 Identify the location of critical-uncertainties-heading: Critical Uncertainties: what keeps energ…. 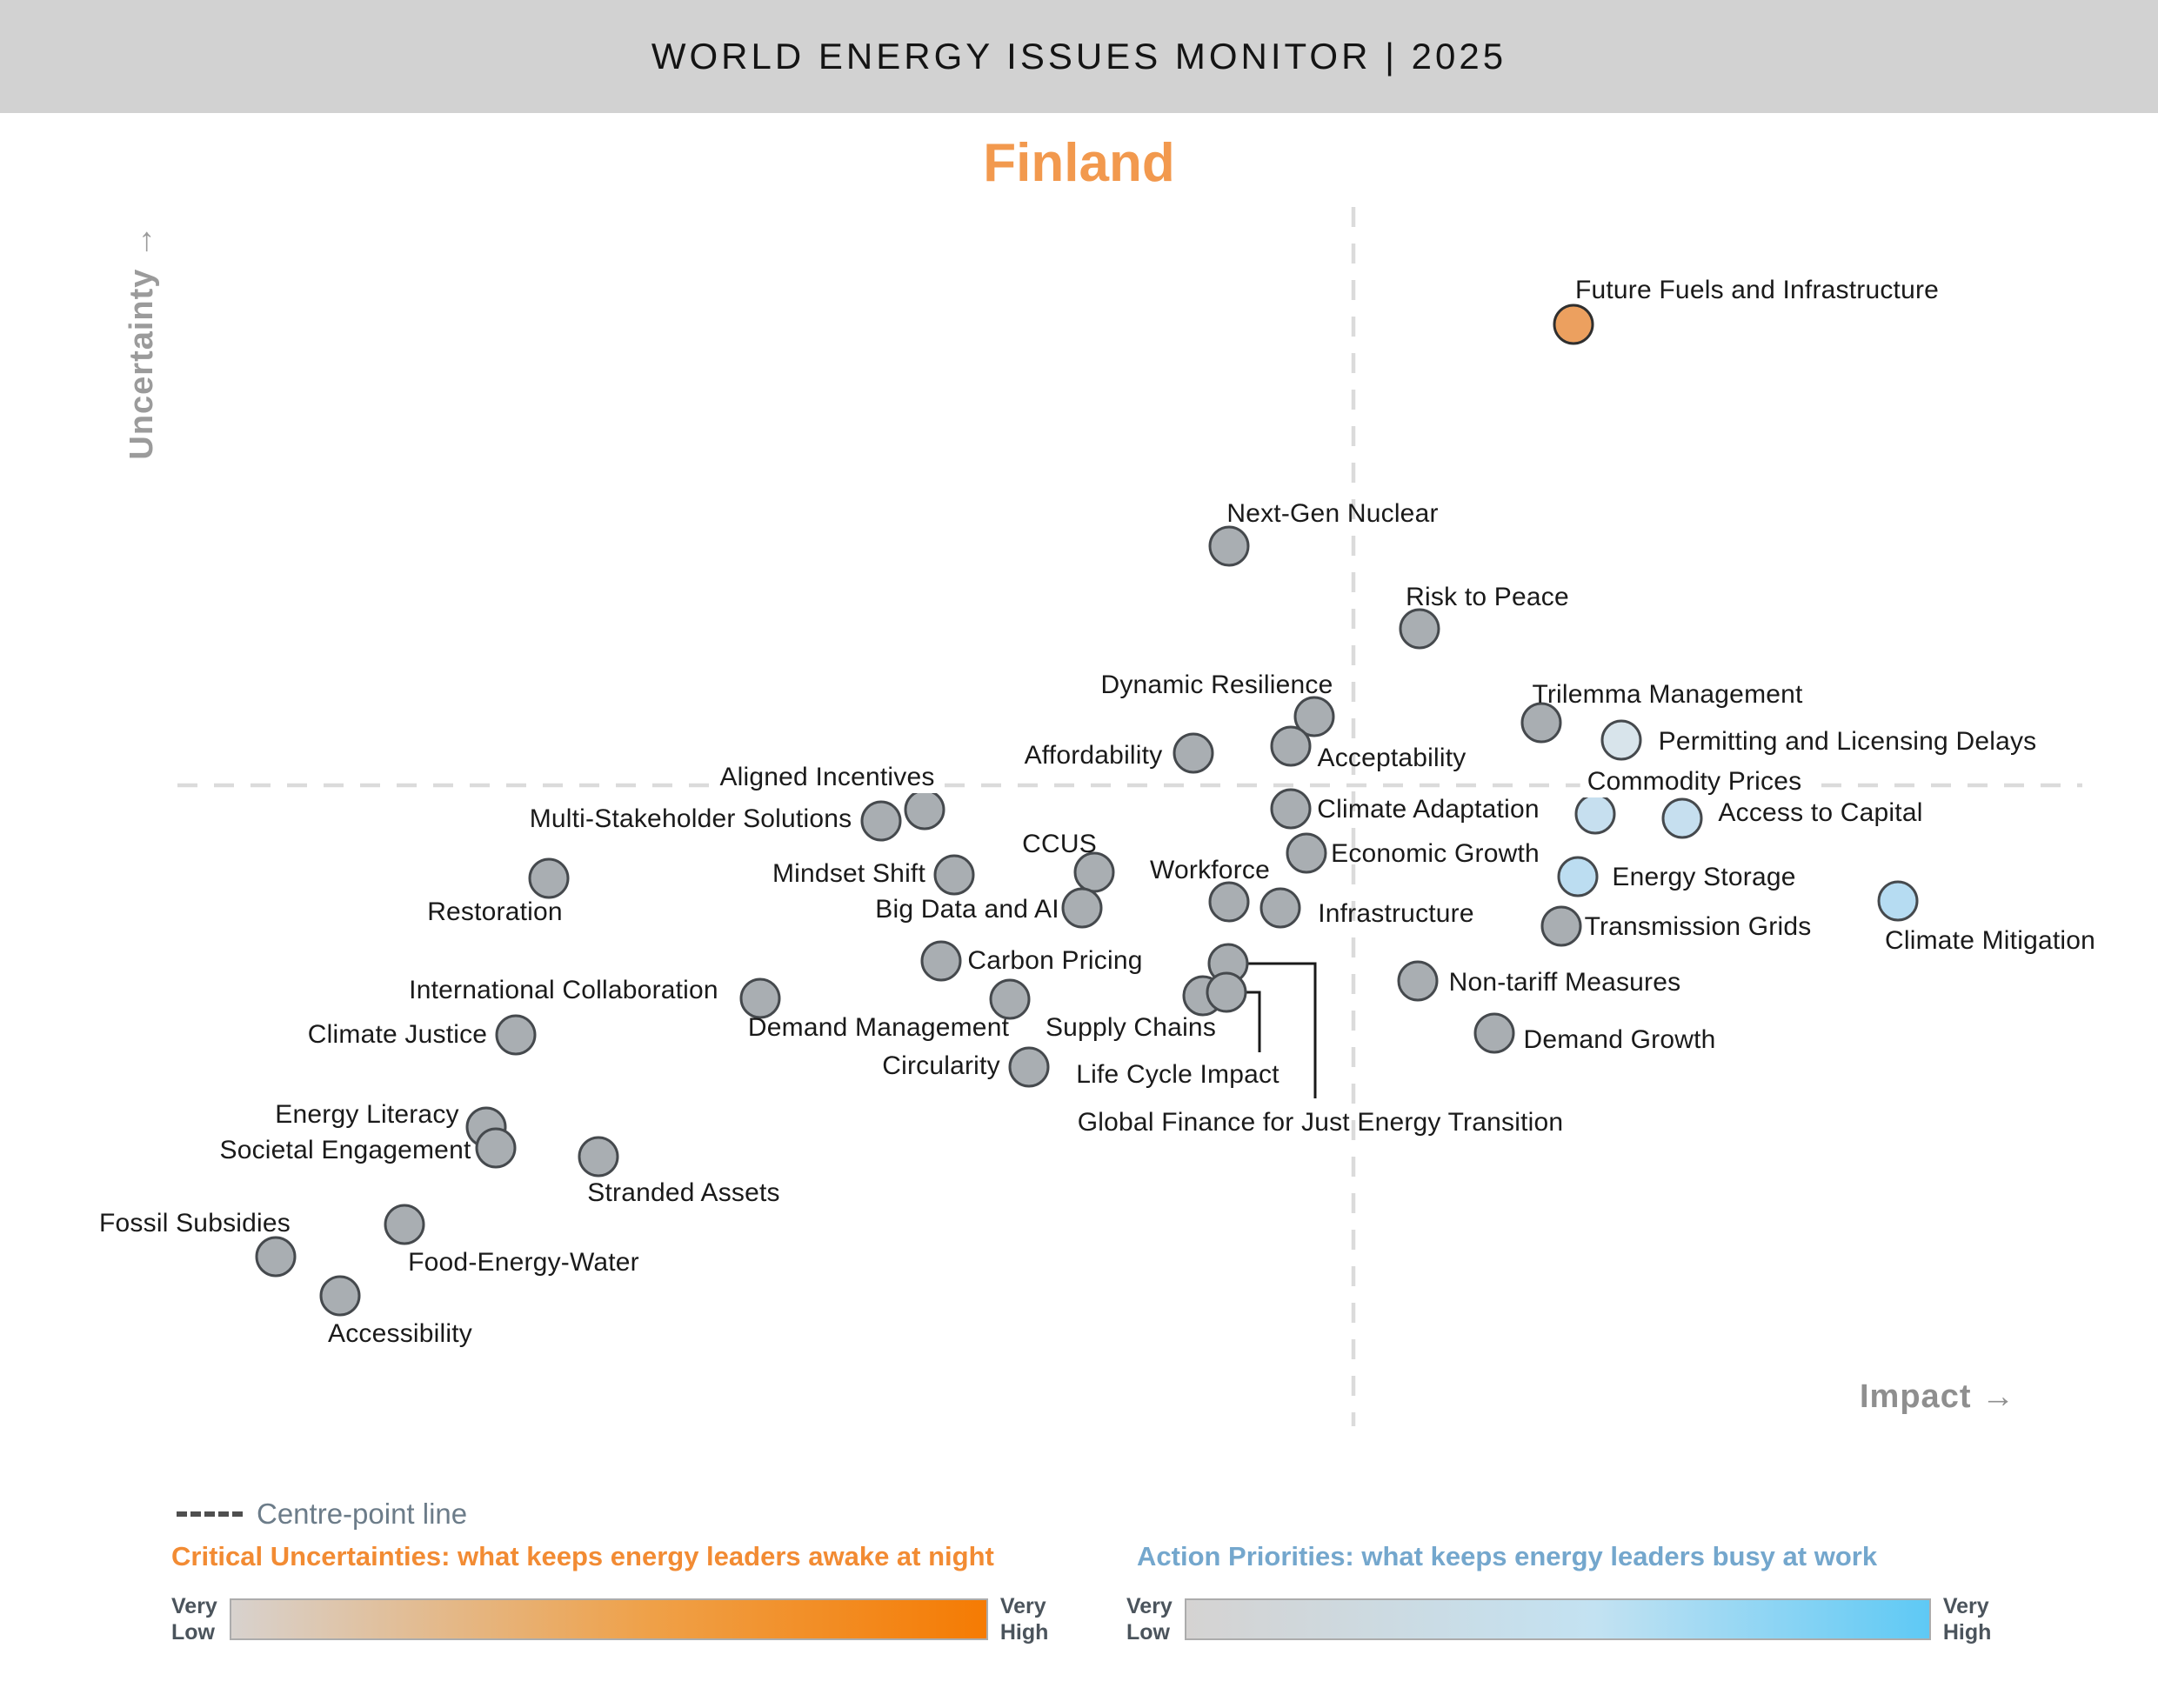
(582, 1556).